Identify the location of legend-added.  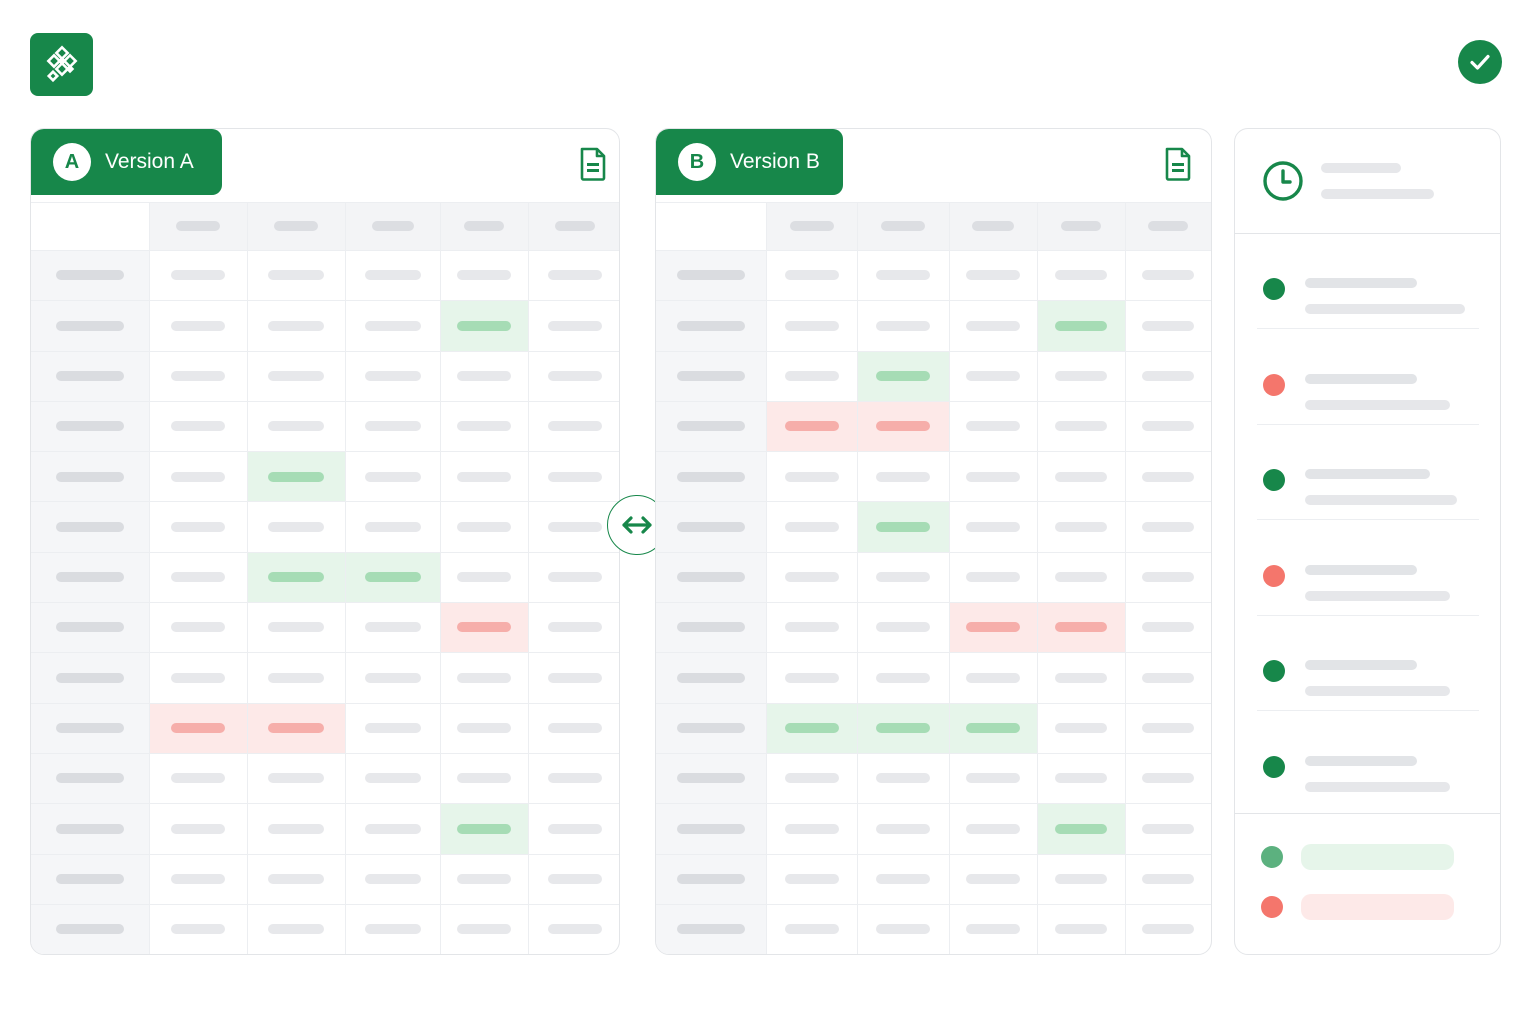
(1361, 857).